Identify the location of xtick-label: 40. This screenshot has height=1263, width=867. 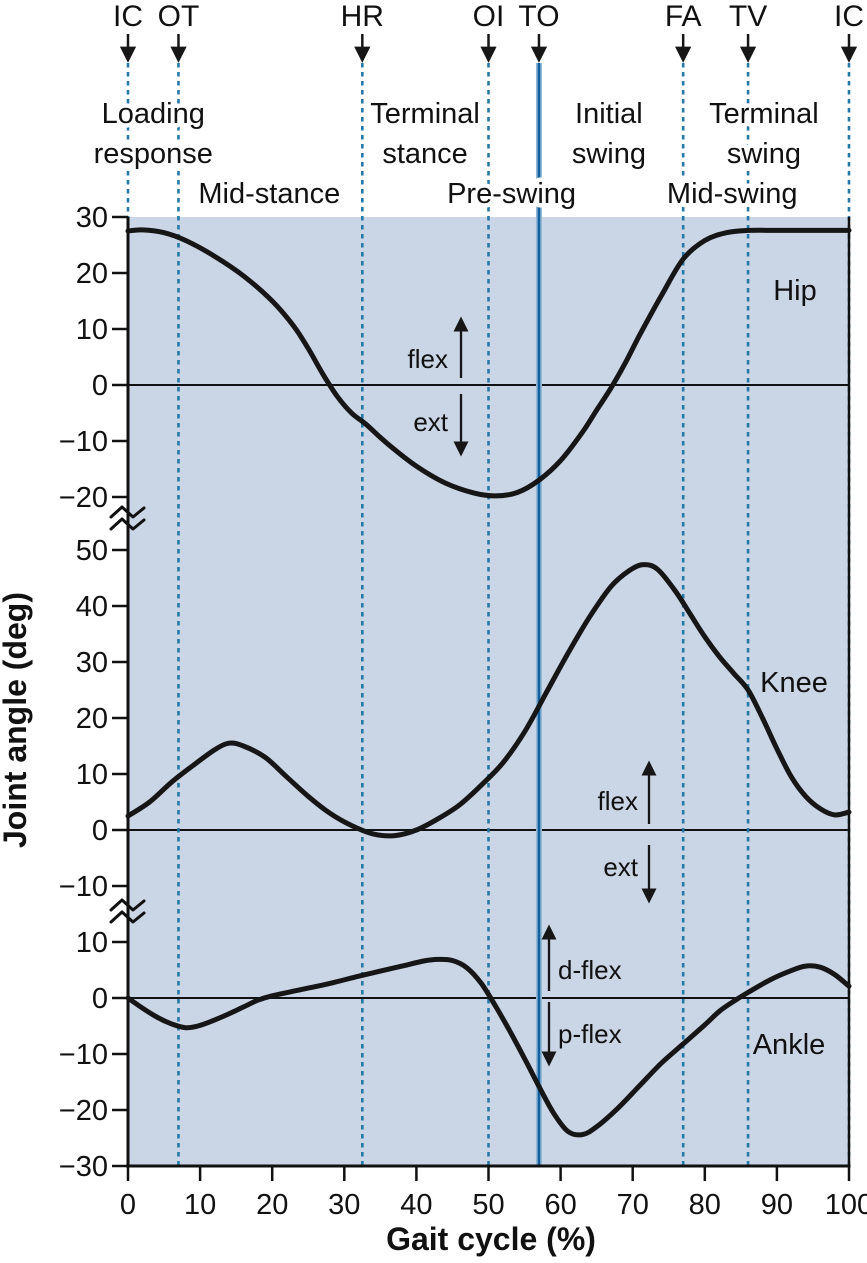
(416, 1205).